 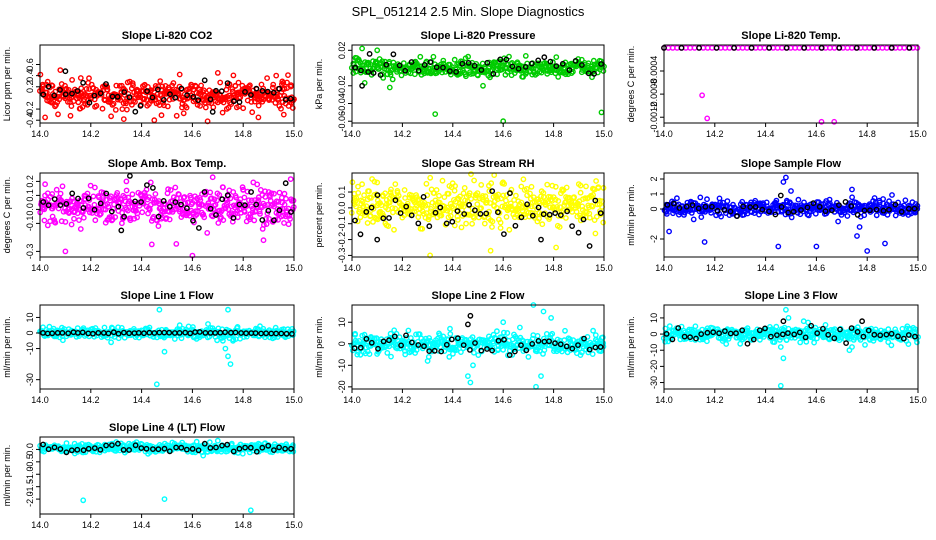 I want to click on x-tick-label: 14.8, so click(x=554, y=268).